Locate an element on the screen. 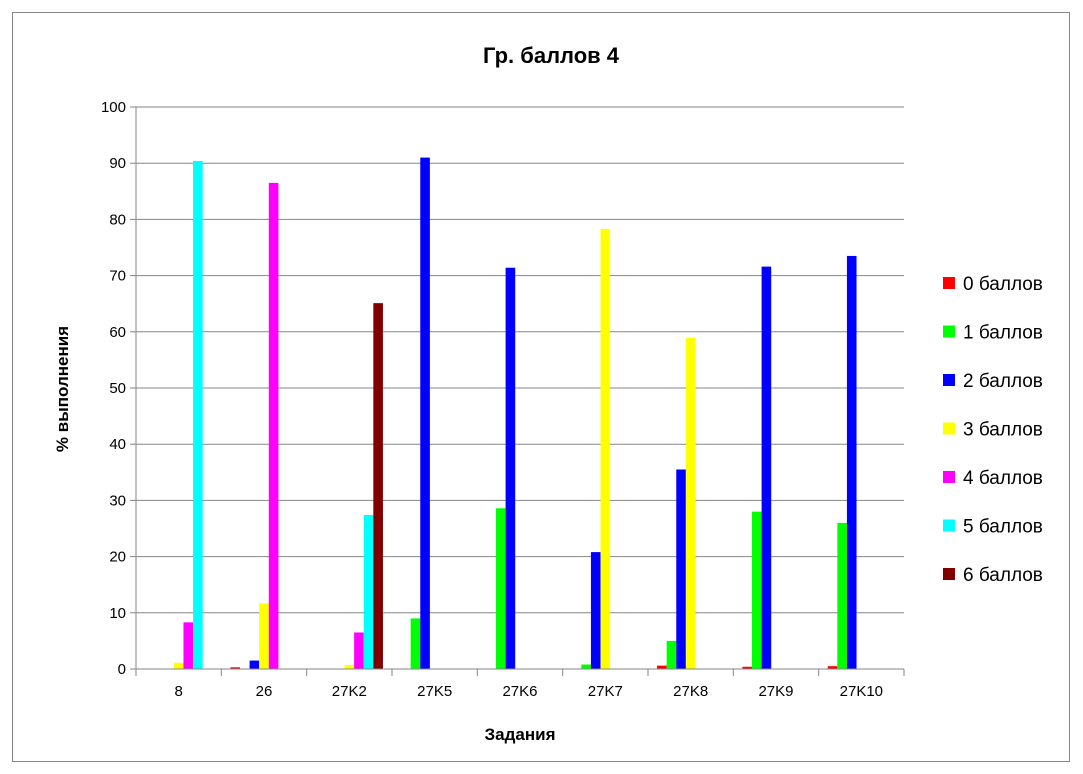 This screenshot has height=774, width=1083. legend-label: 2 баллов is located at coordinates (1003, 381).